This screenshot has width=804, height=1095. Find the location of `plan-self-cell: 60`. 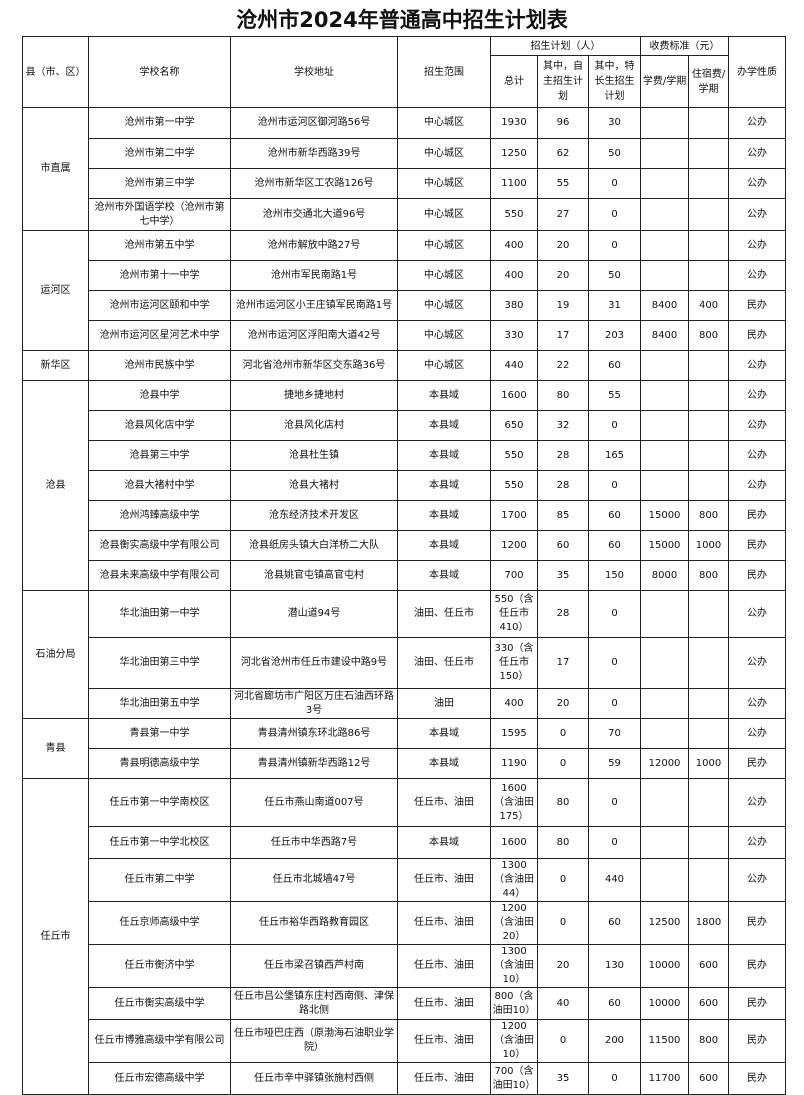

plan-self-cell: 60 is located at coordinates (563, 545).